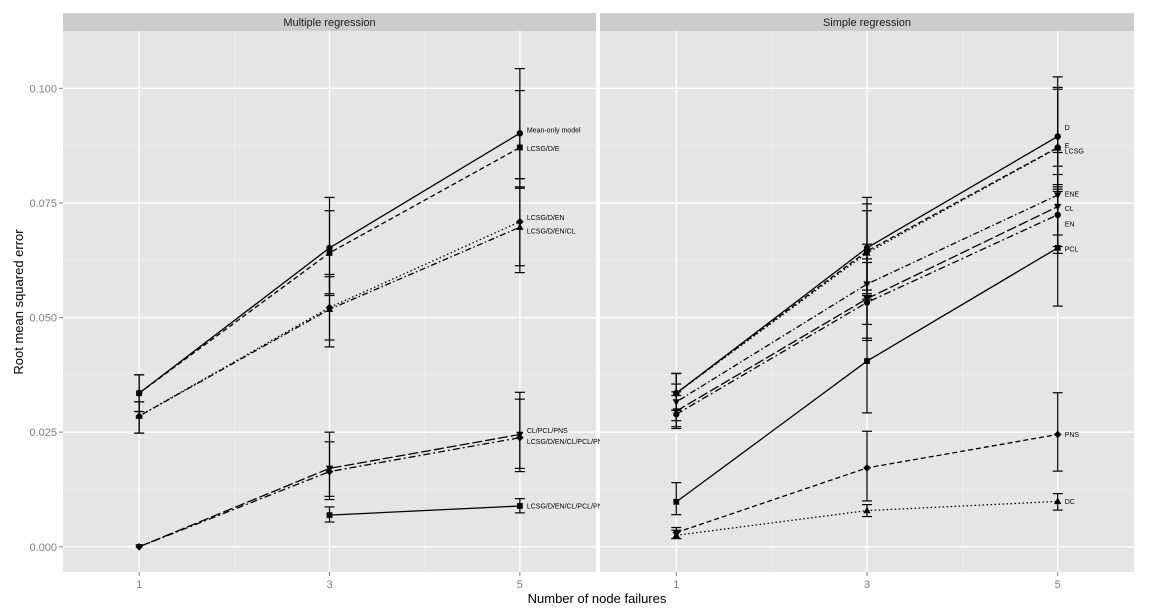 The height and width of the screenshot is (615, 1149). Describe the element at coordinates (43, 548) in the screenshot. I see `y-tick-label: 0.000` at that location.